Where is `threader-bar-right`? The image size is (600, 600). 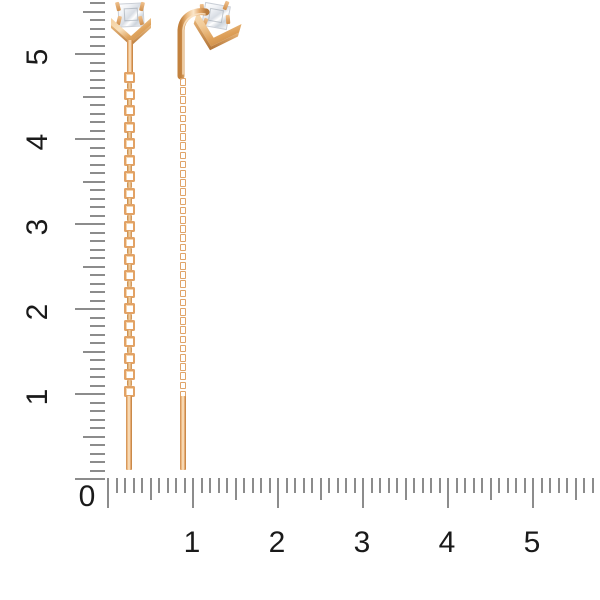 threader-bar-right is located at coordinates (183, 433).